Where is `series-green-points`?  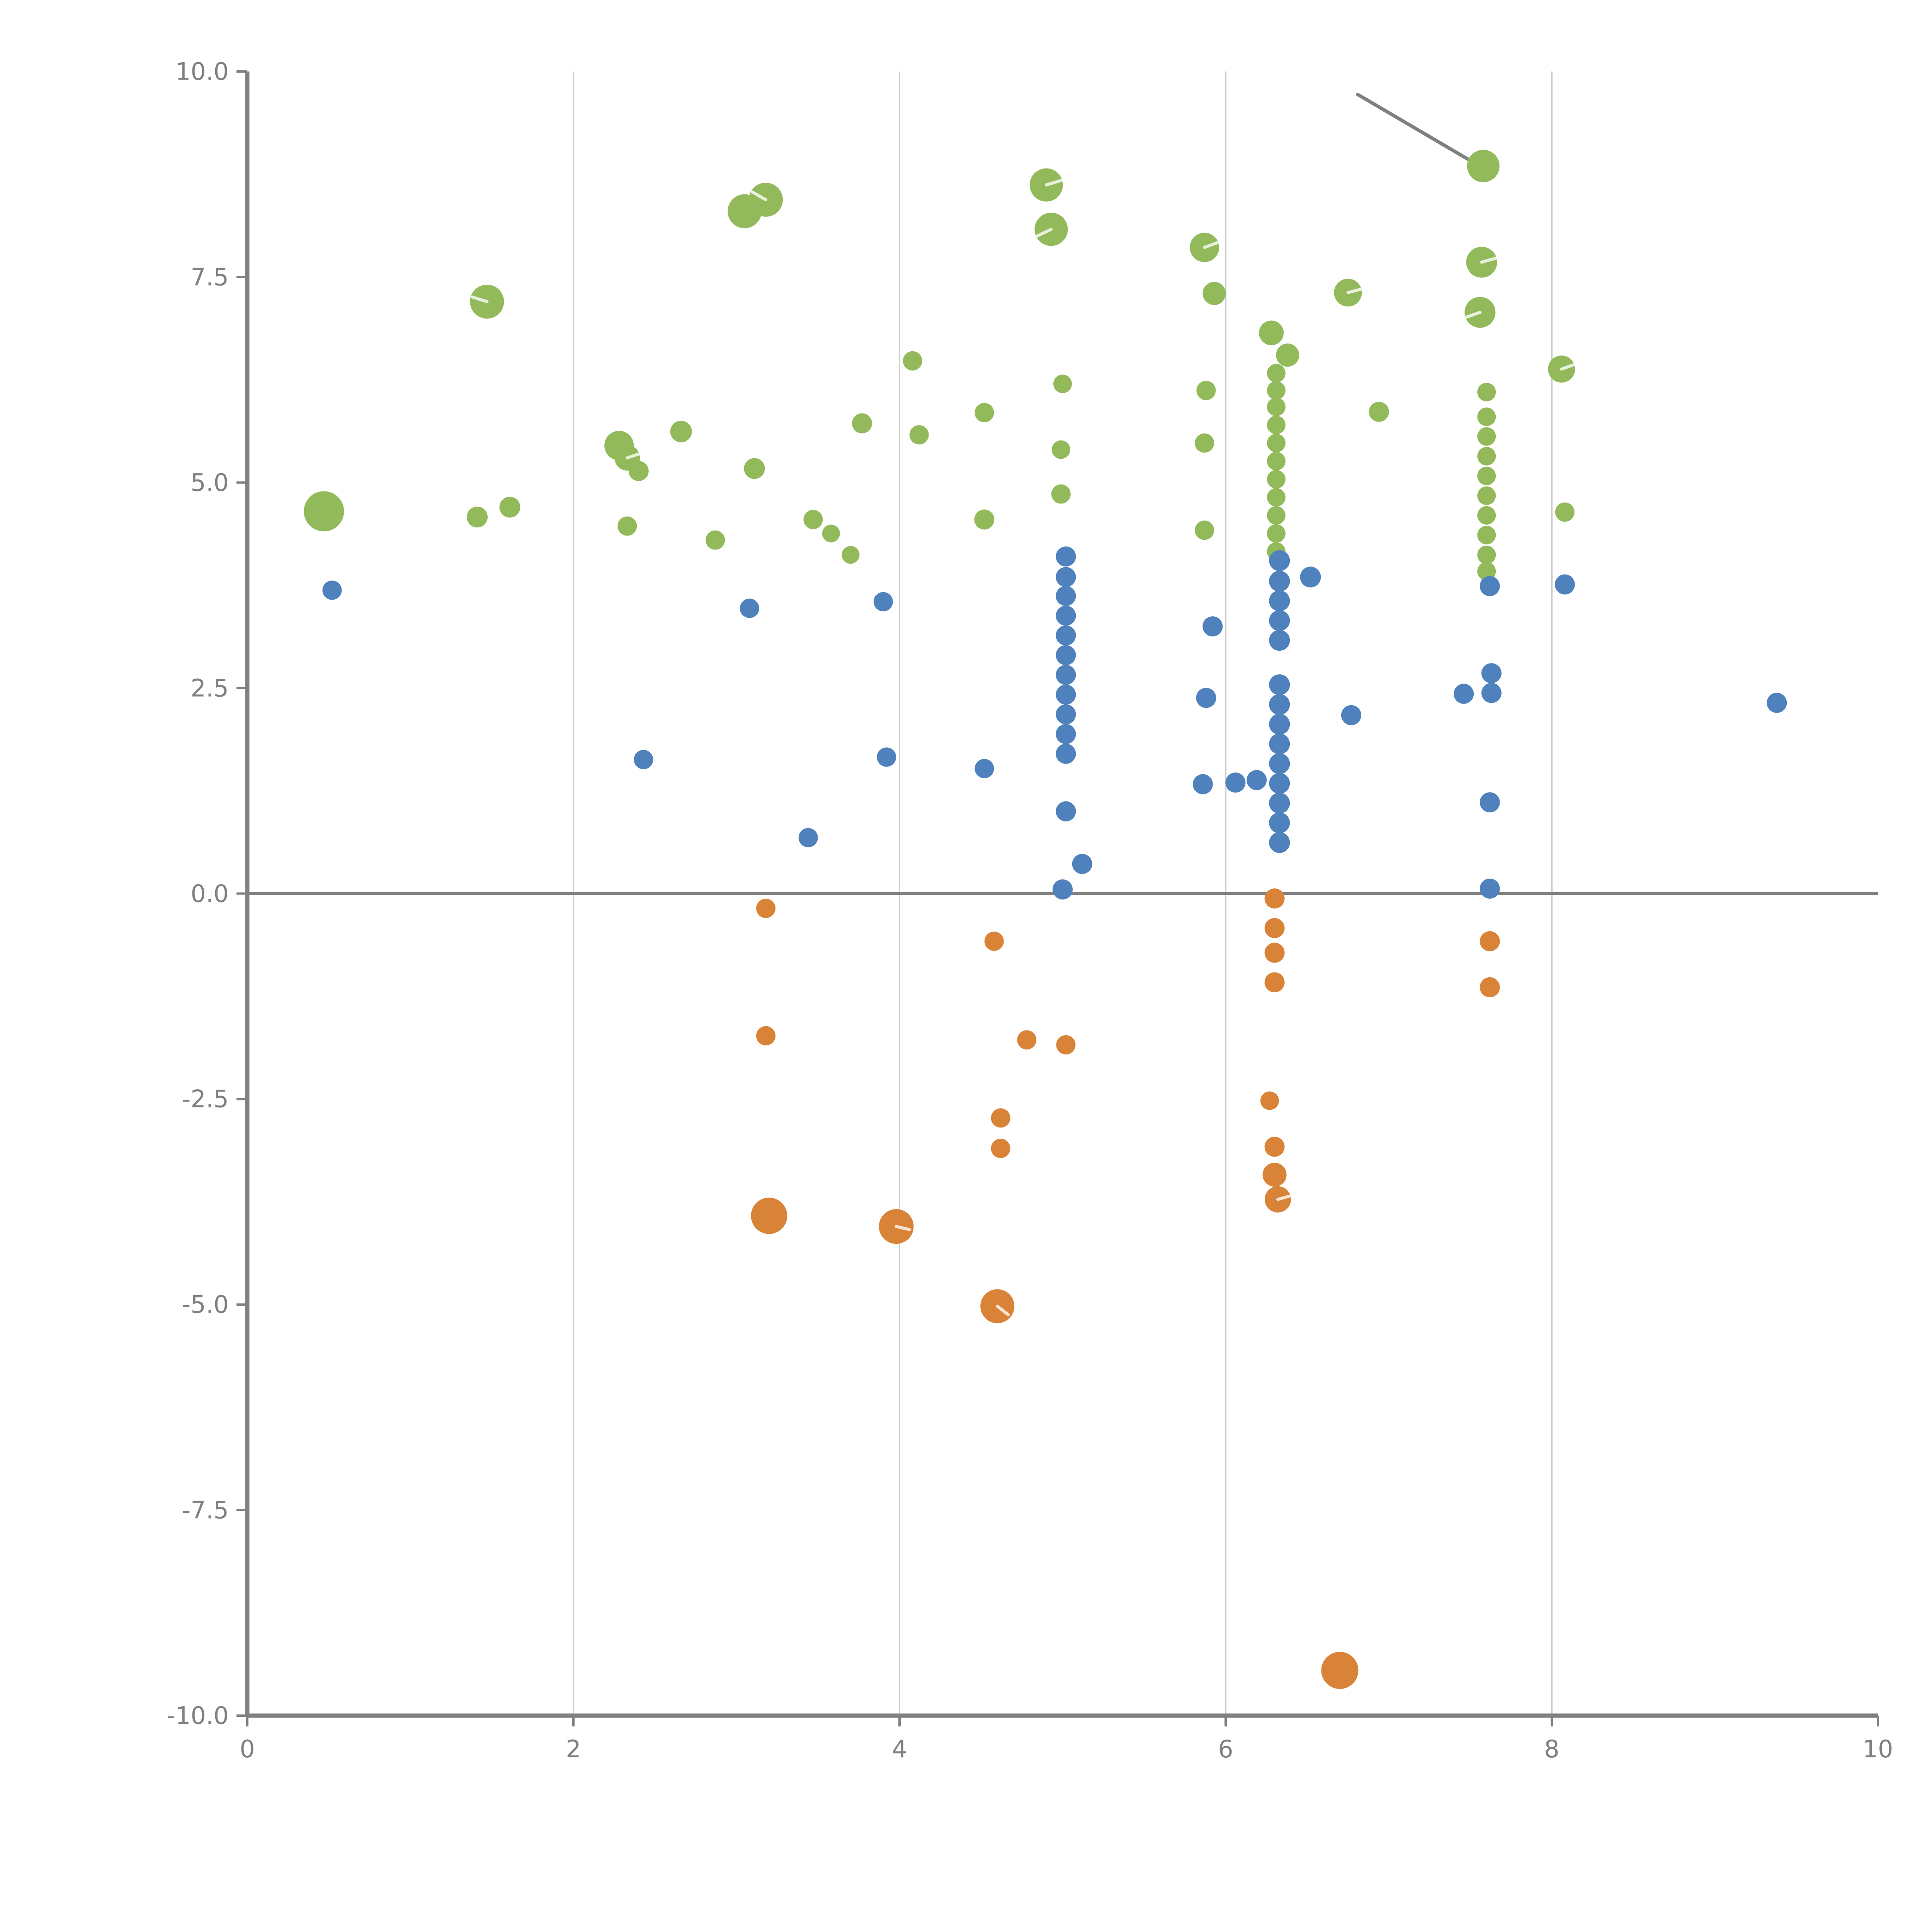 series-green-points is located at coordinates (941, 365).